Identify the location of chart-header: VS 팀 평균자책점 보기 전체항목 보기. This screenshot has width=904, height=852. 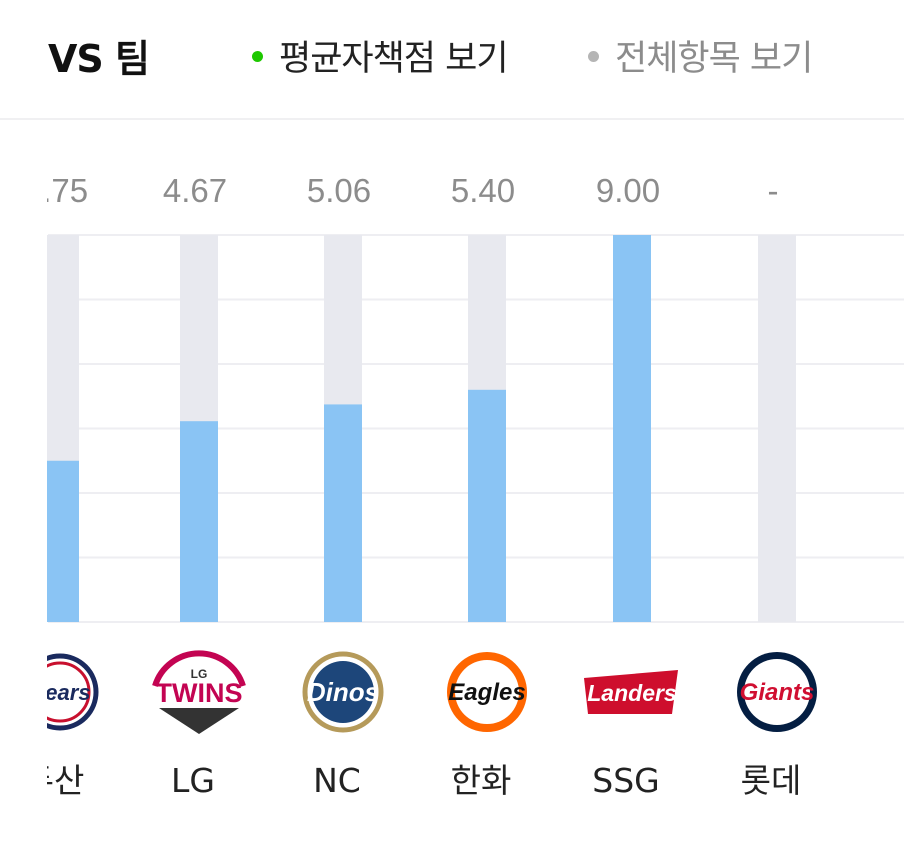
(452, 59).